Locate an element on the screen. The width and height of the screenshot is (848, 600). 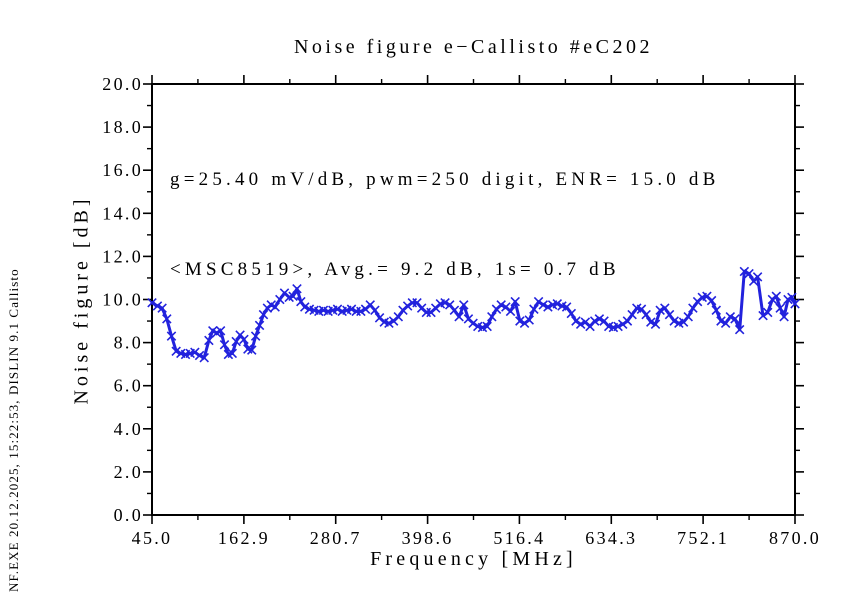
y-tick-label: 2.0 is located at coordinates (128, 472).